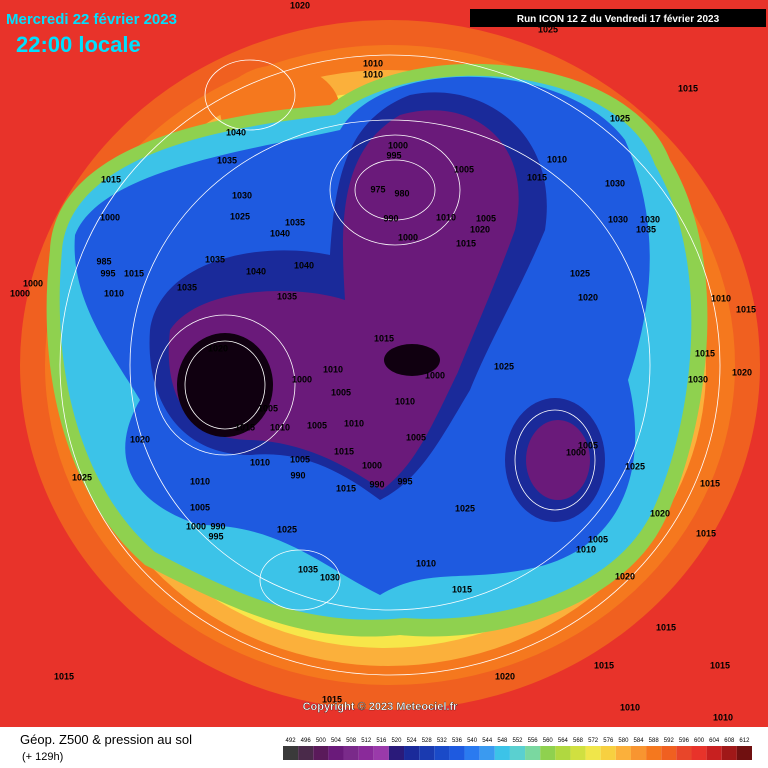 The width and height of the screenshot is (768, 768). I want to click on scale-label: 592, so click(669, 741).